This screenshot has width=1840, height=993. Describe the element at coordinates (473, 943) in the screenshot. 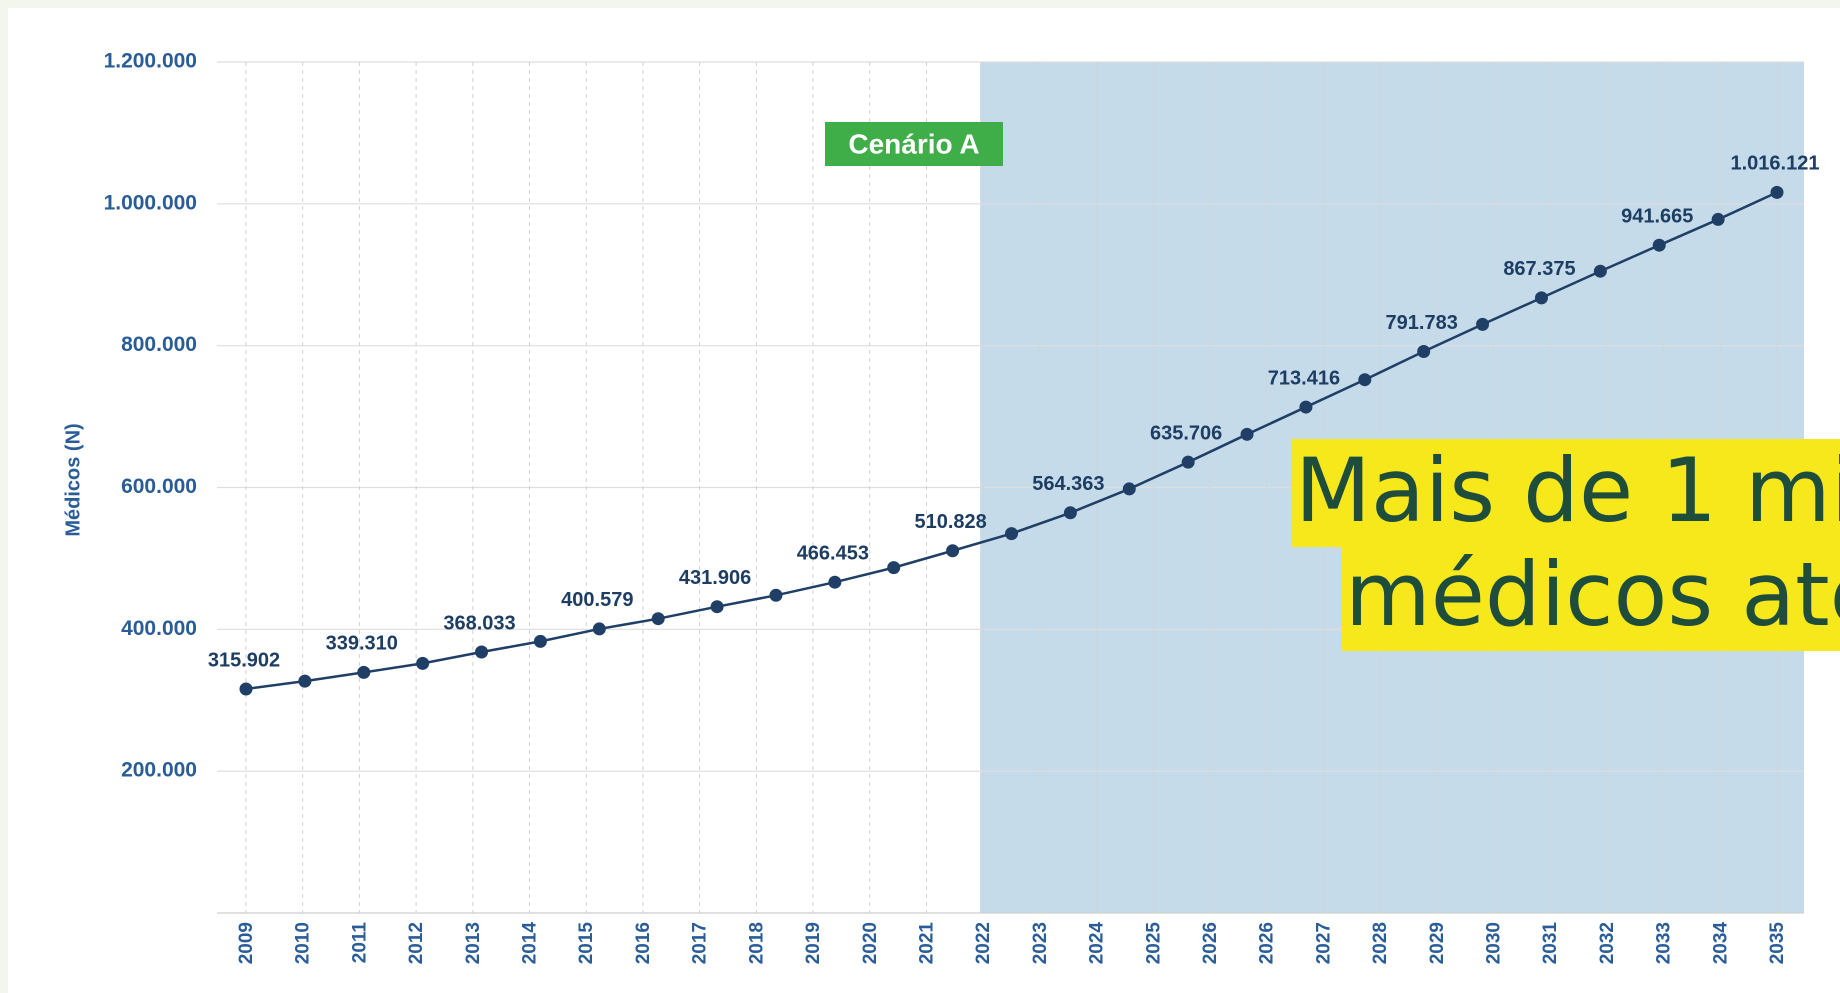

I see `x-tick-label: 2013` at that location.